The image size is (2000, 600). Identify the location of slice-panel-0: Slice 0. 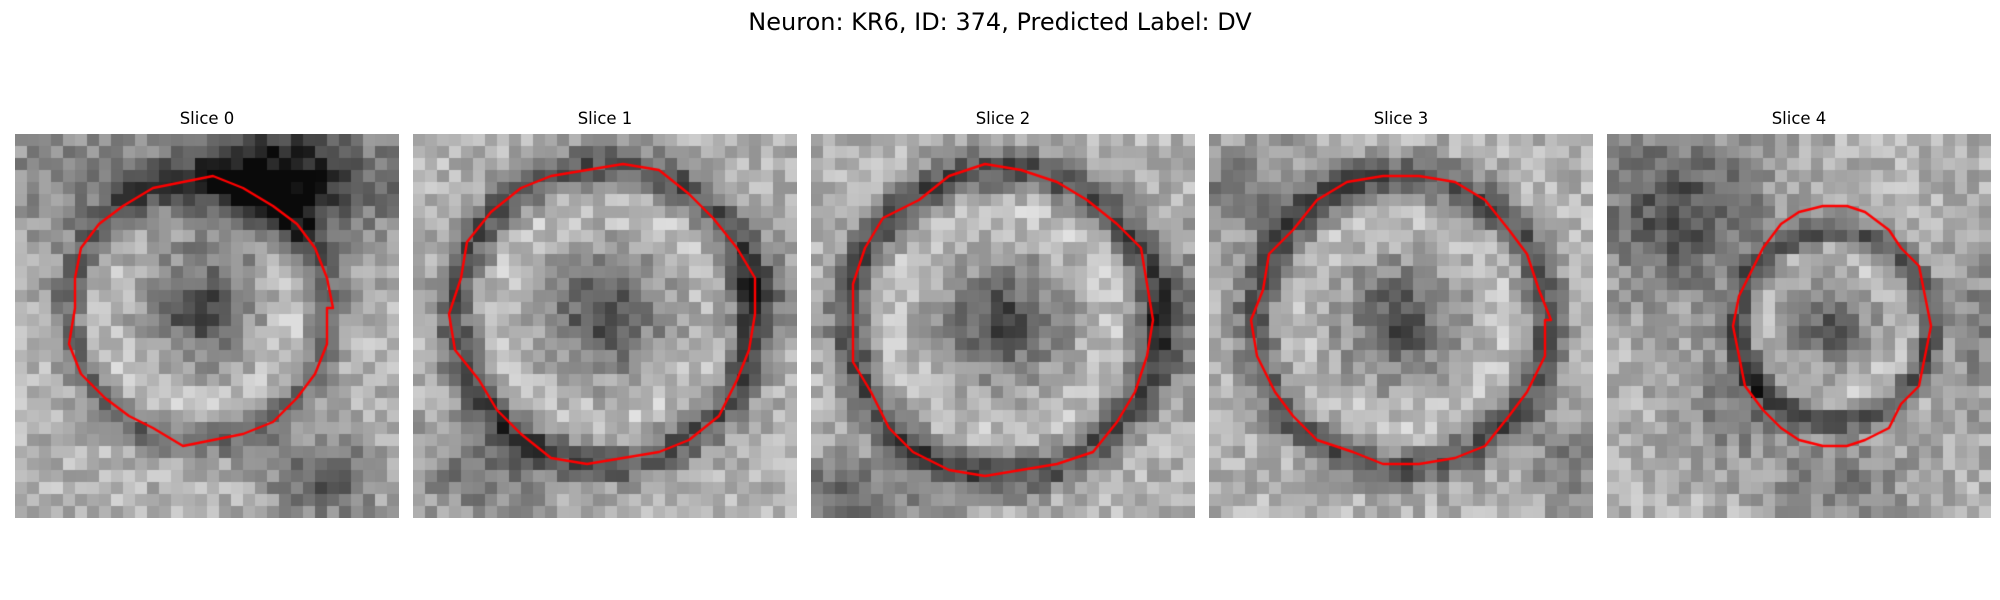
(207, 313).